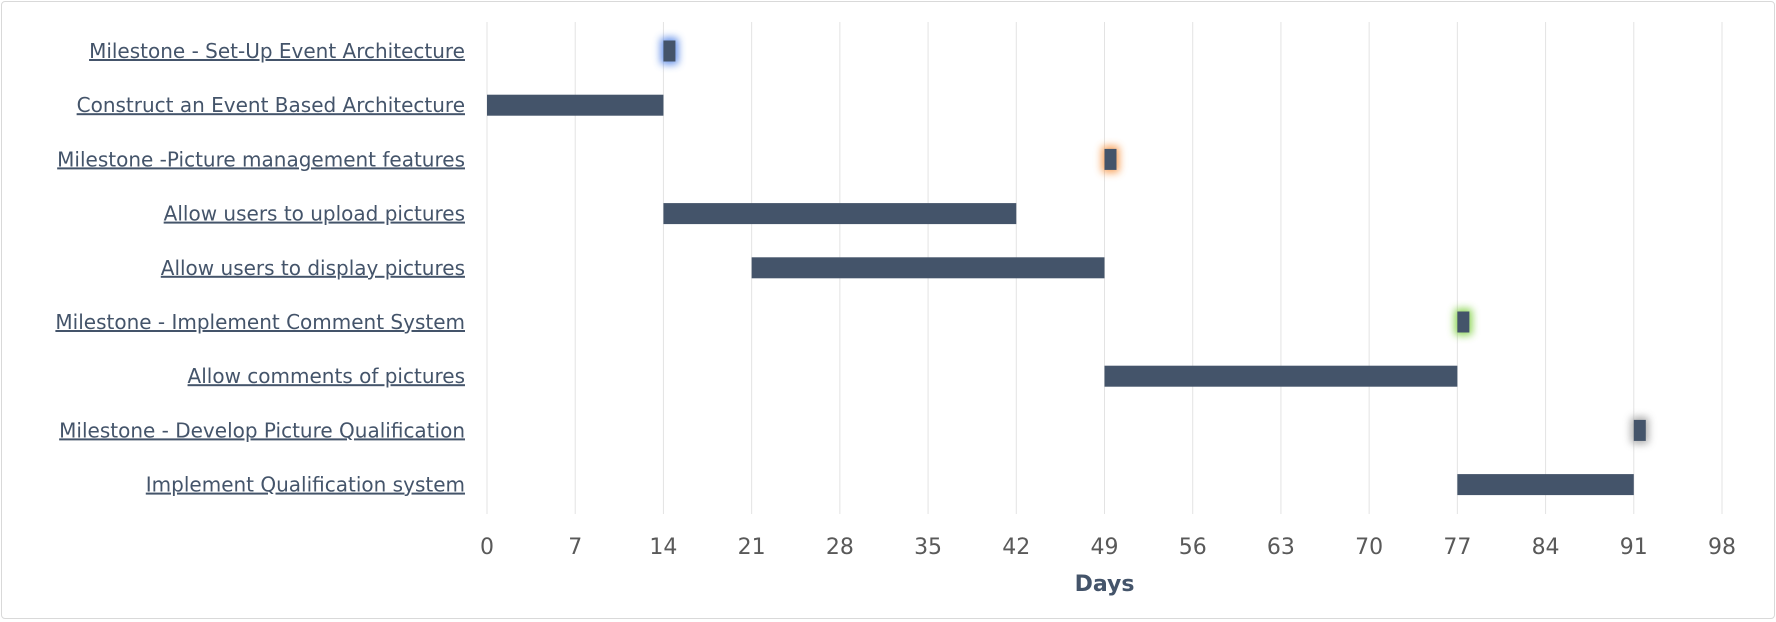 This screenshot has width=1776, height=622. Describe the element at coordinates (1634, 547) in the screenshot. I see `x-tick-label: 91` at that location.